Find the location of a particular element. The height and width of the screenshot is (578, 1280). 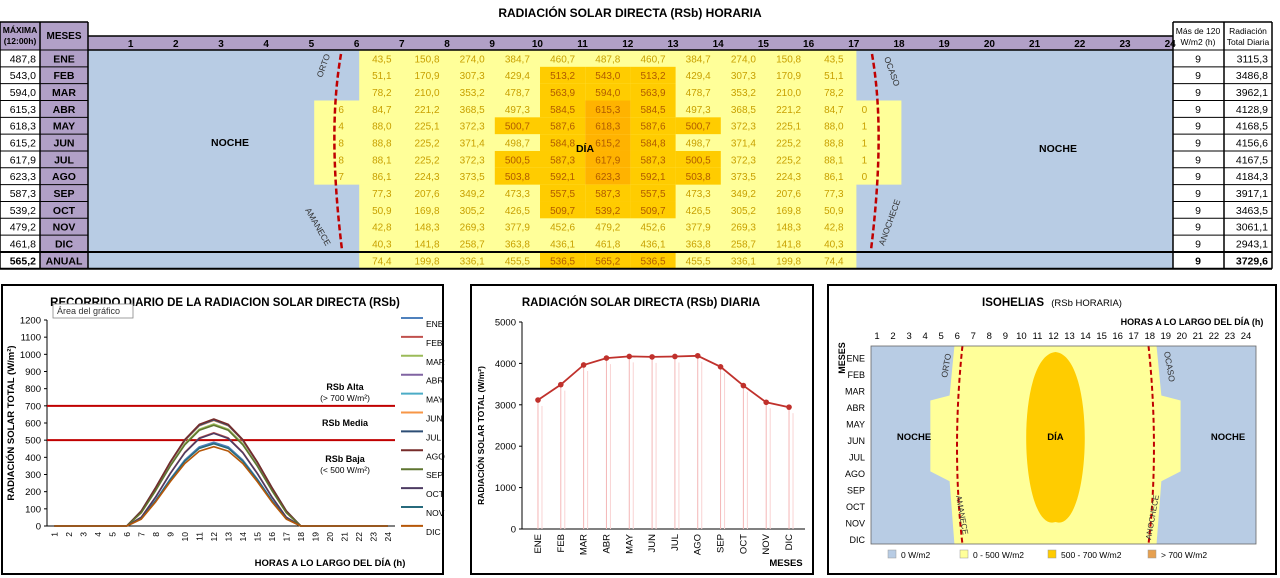

chart1-y-tick-label: 500 is located at coordinates (33, 441).